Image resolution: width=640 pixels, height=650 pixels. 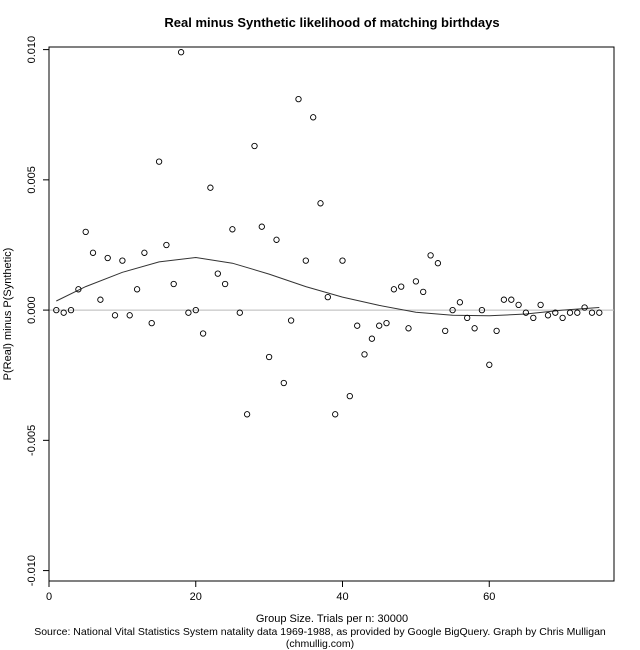 I want to click on x-tick-label: 60, so click(x=489, y=597).